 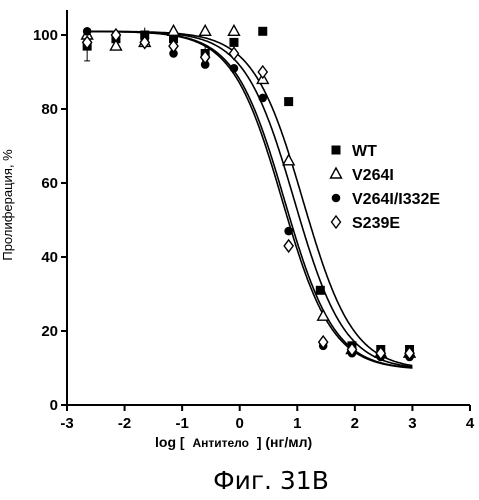 I want to click on y-tick-label: 20, so click(x=49, y=331).